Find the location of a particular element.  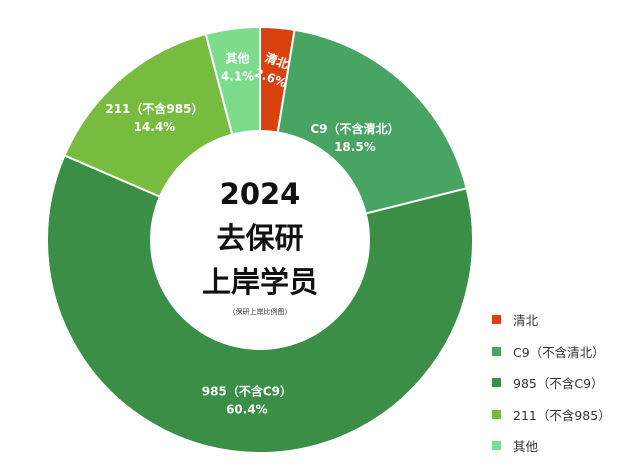

slice-value-label: 4.1% is located at coordinates (237, 76).